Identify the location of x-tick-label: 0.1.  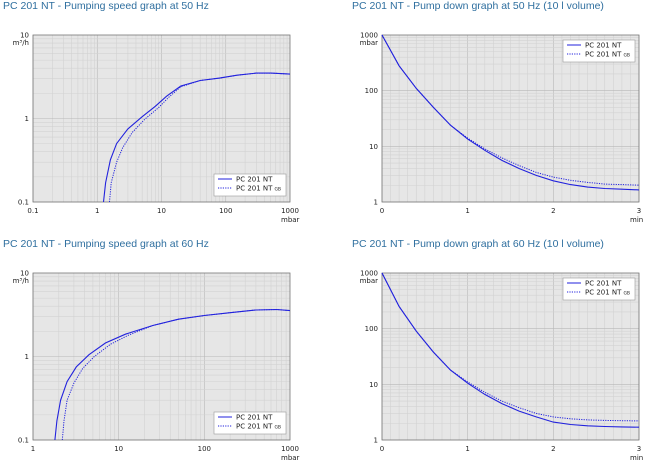
(32, 211).